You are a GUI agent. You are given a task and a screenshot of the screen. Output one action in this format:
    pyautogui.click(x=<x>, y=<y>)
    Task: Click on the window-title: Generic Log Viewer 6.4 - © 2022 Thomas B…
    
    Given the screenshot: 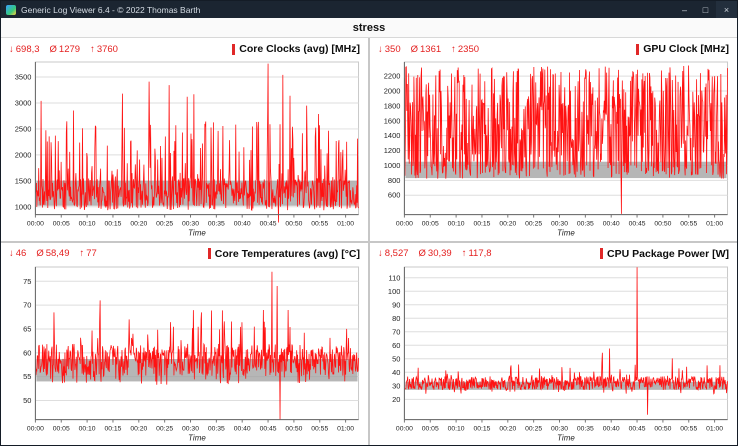 What is the action you would take?
    pyautogui.click(x=111, y=9)
    